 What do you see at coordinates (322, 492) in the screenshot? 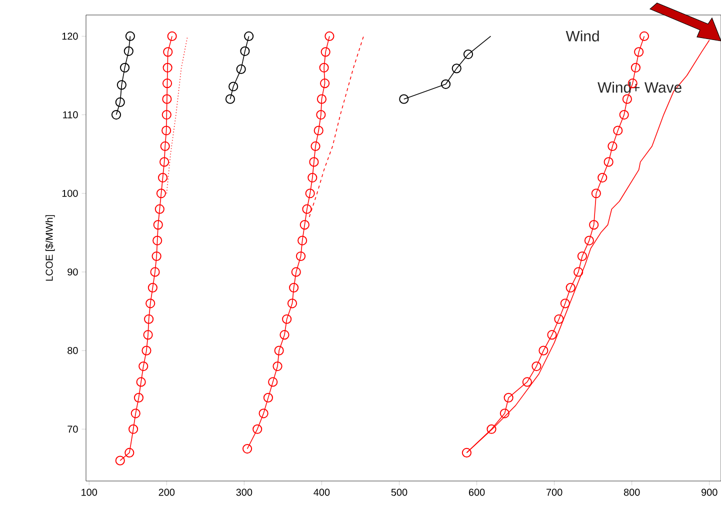
I see `x-tick-label: 400` at bounding box center [322, 492].